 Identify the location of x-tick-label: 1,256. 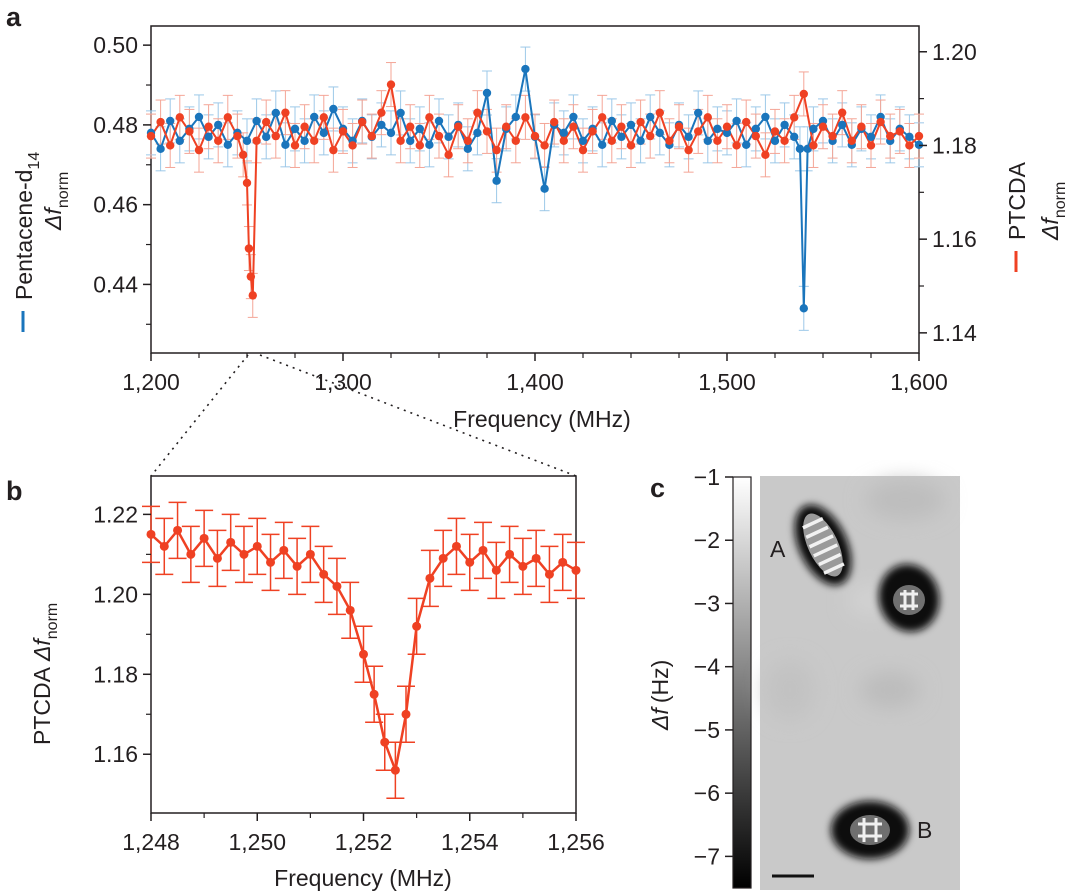
(576, 842).